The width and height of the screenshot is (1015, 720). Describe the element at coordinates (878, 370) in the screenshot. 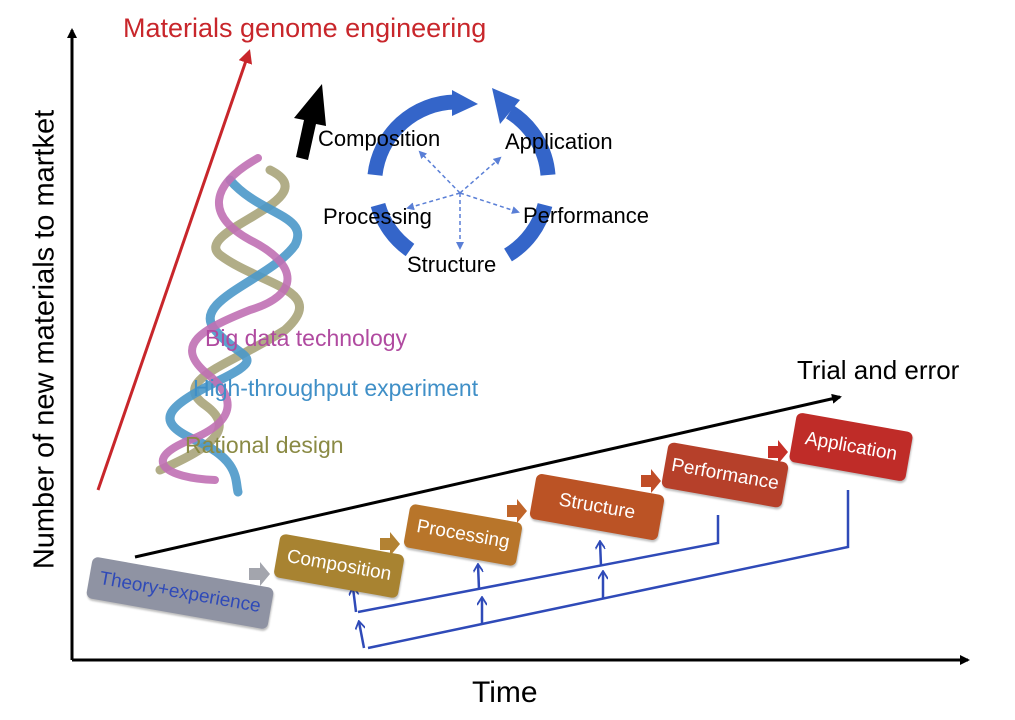

I see `trial-title: Trial and error` at that location.